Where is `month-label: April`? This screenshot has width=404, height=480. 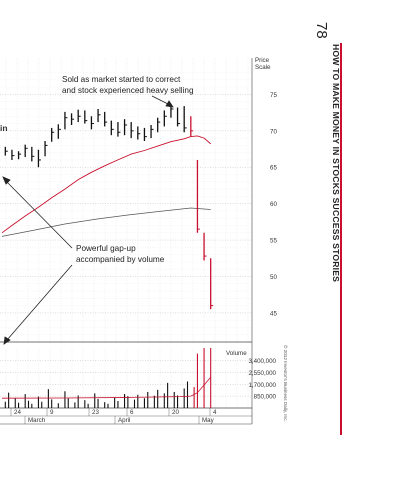
month-label: April is located at coordinates (124, 420).